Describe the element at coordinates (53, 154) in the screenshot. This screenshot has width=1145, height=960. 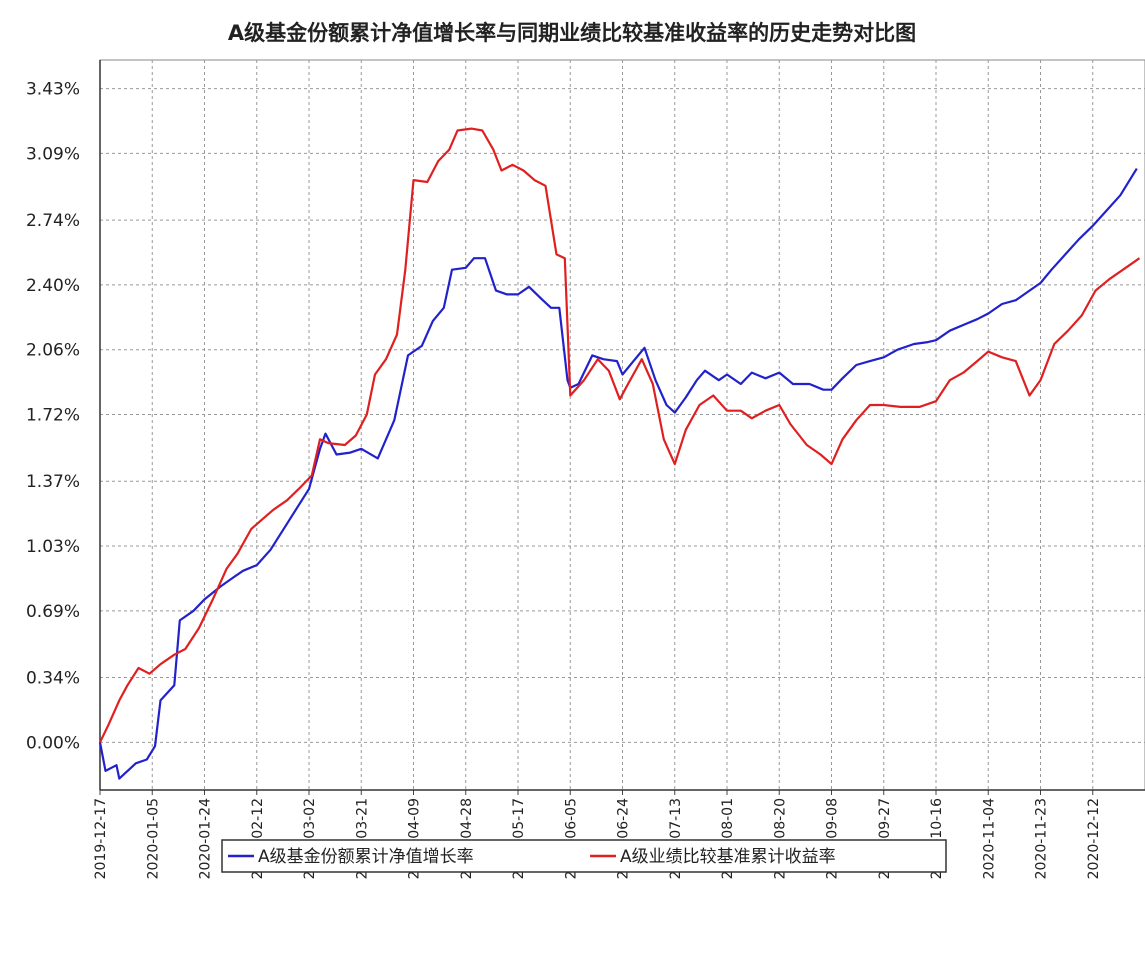
I see `y-tick-label: 3.09%` at that location.